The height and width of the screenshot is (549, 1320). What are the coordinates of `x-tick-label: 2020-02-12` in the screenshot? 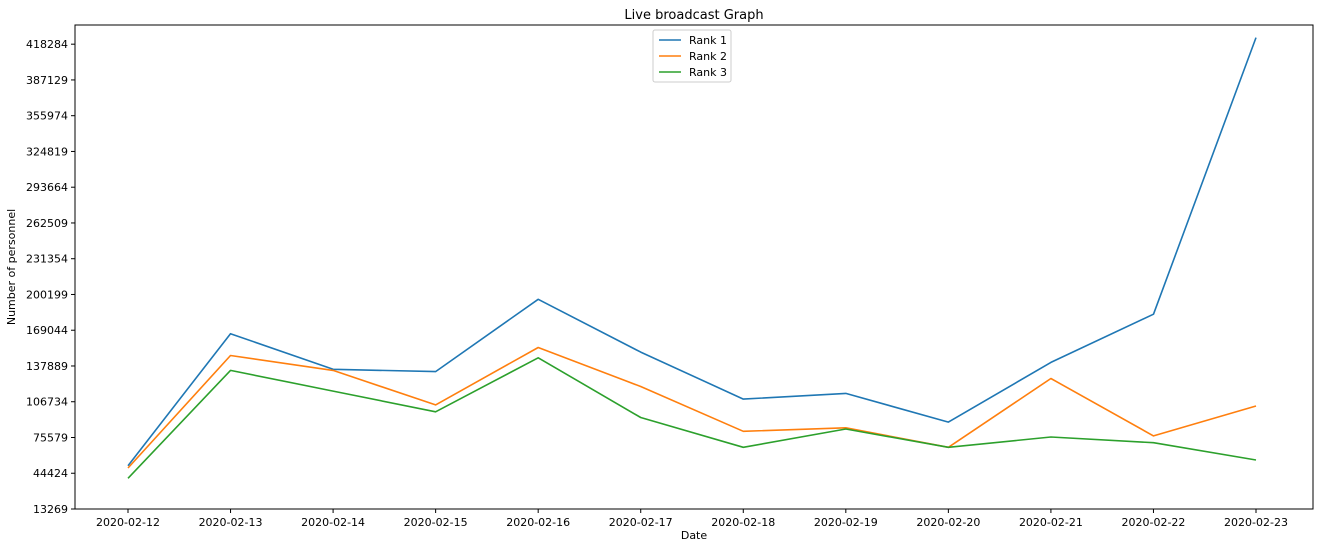 It's located at (128, 522).